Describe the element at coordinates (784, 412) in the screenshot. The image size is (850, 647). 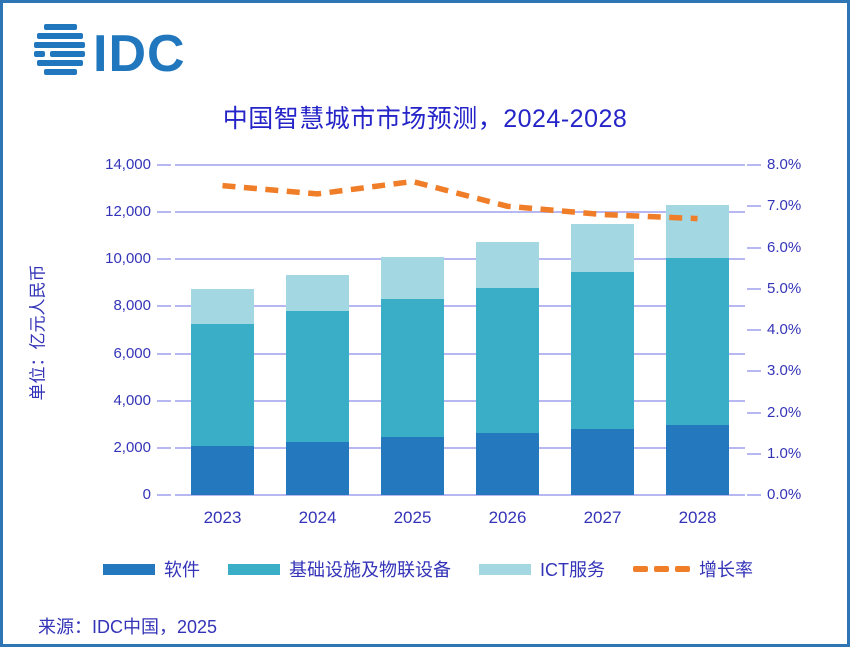
I see `right-axis-label: 2.0%` at that location.